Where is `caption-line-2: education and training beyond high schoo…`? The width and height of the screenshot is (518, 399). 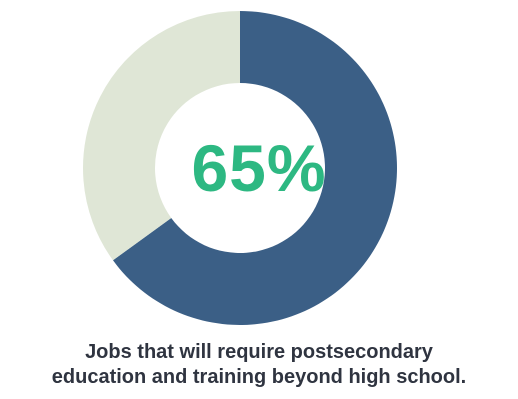 caption-line-2: education and training beyond high schoo… is located at coordinates (259, 377).